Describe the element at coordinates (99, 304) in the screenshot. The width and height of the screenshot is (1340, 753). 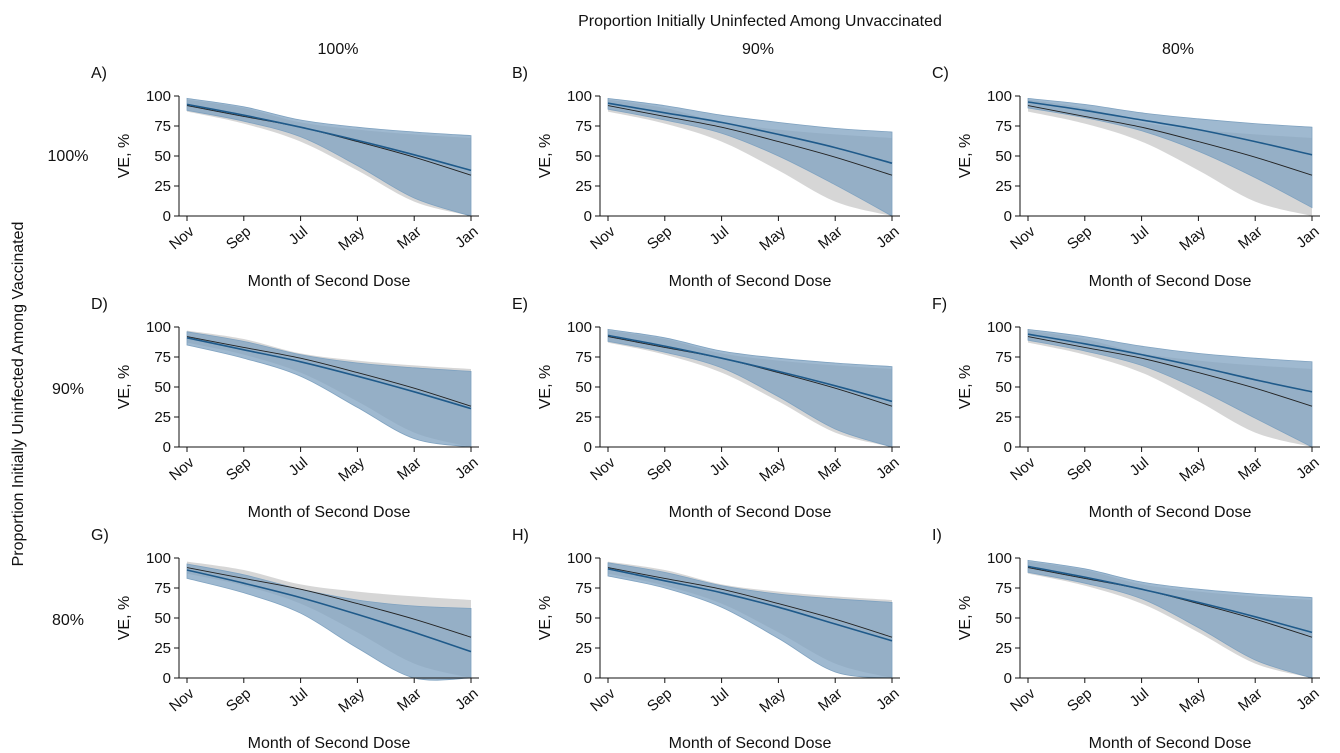
I see `panel-label: D)` at that location.